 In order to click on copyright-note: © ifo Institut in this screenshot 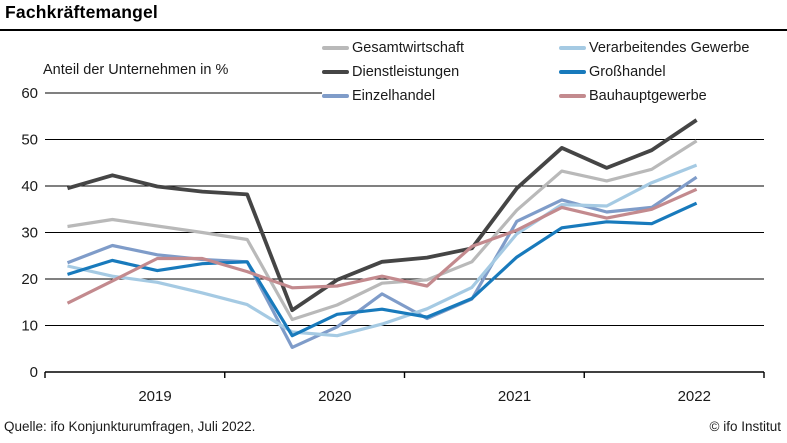, I will do `click(745, 426)`.